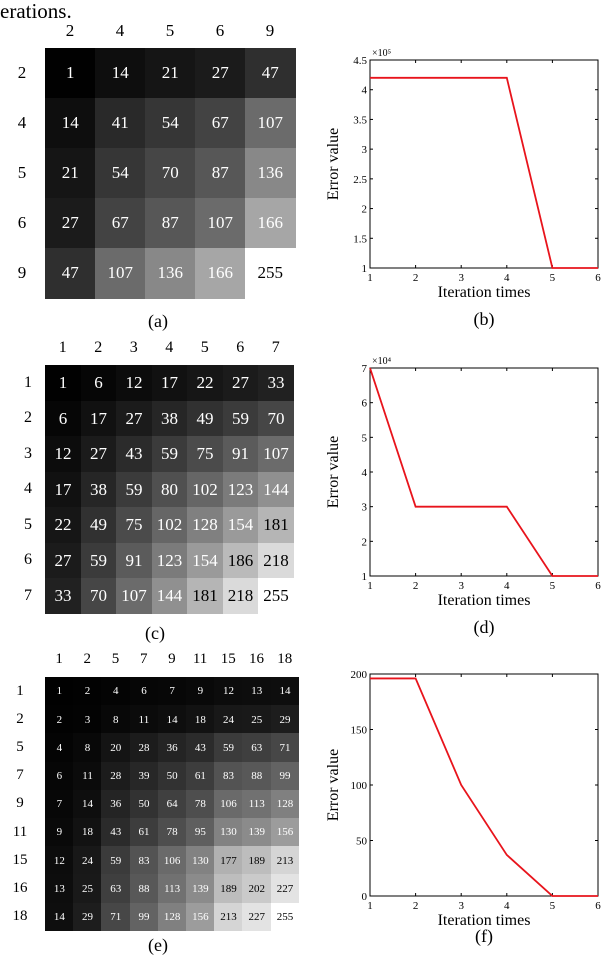 This screenshot has height=956, width=606. Describe the element at coordinates (116, 691) in the screenshot. I see `matrix-cell: 4` at that location.